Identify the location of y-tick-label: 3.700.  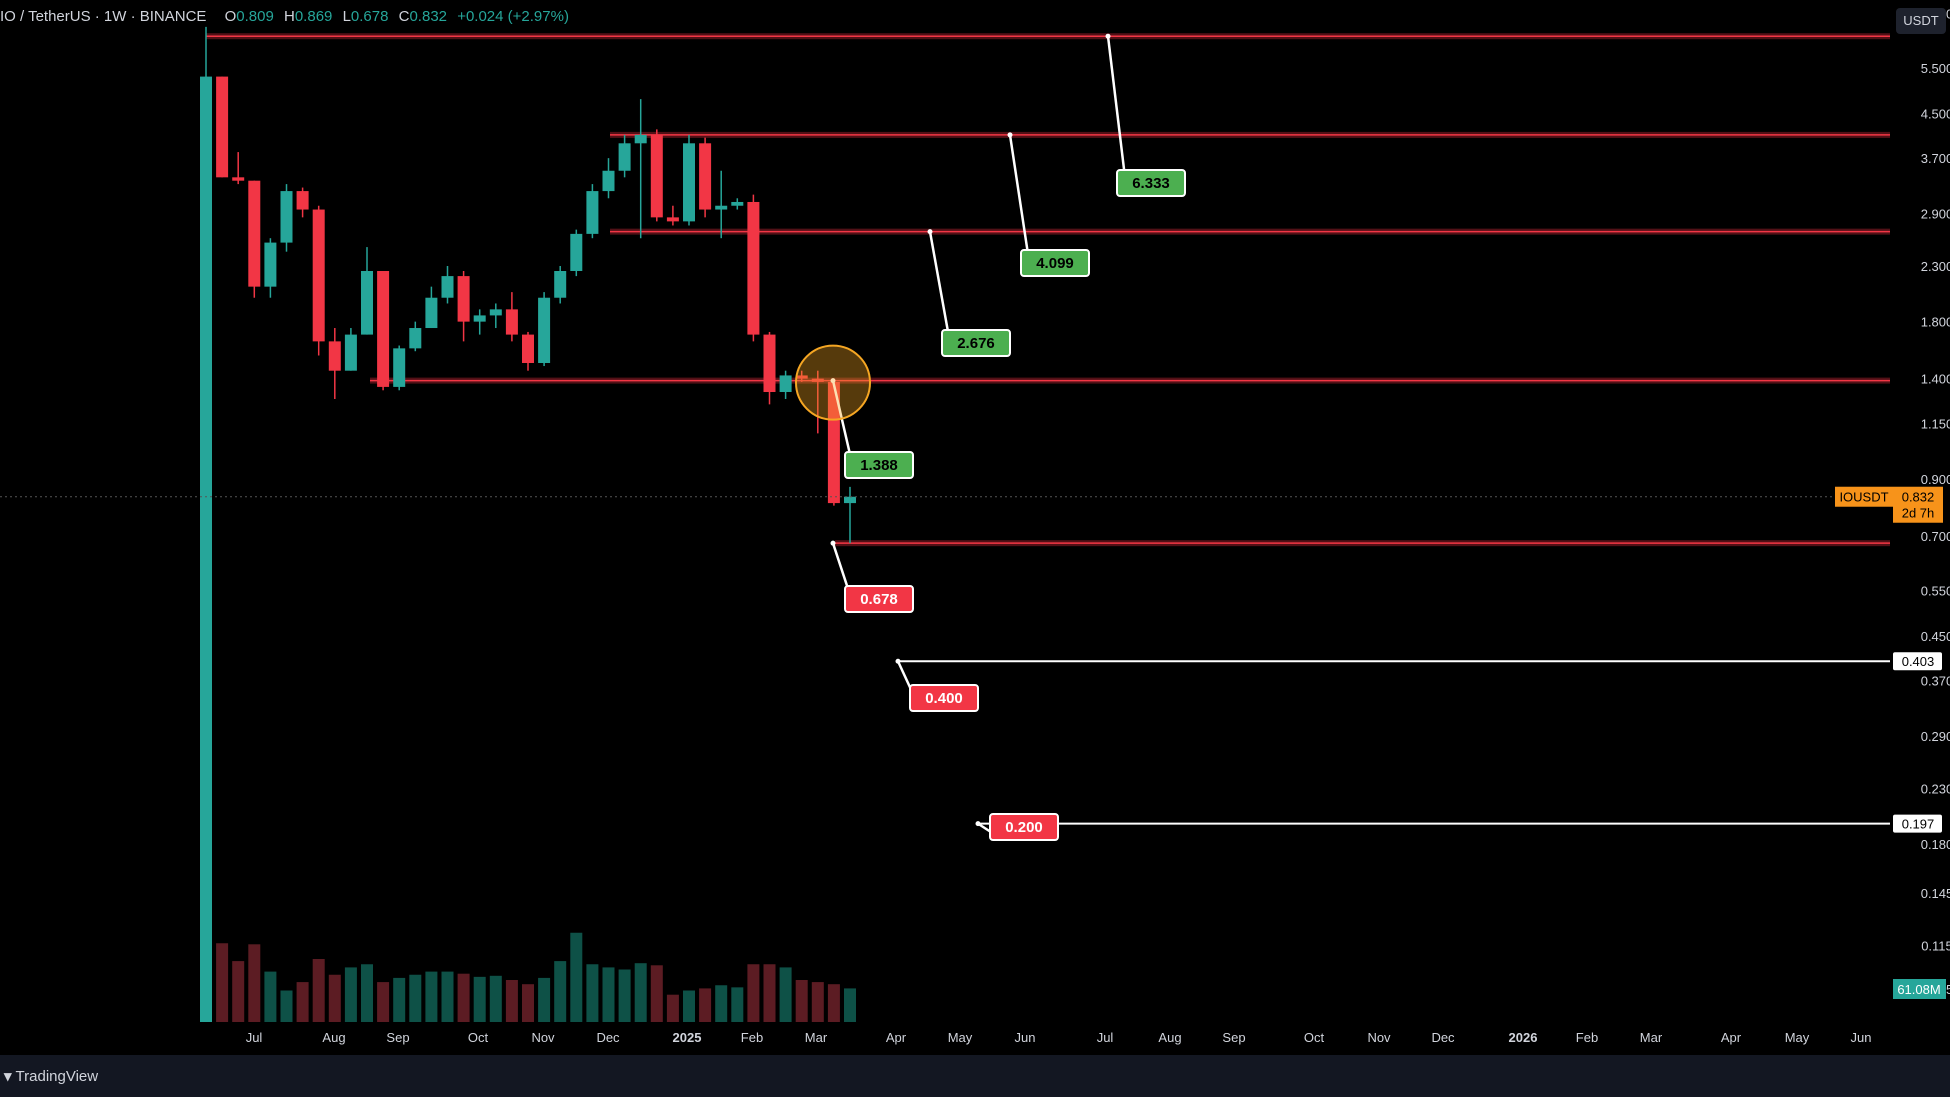
(1935, 158).